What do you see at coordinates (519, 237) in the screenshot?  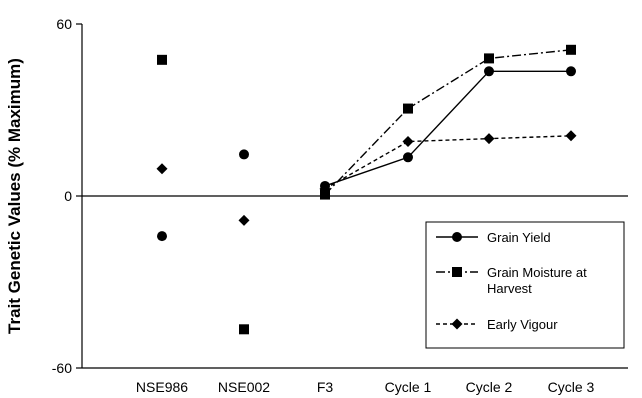 I see `legend-label: Grain Yield` at bounding box center [519, 237].